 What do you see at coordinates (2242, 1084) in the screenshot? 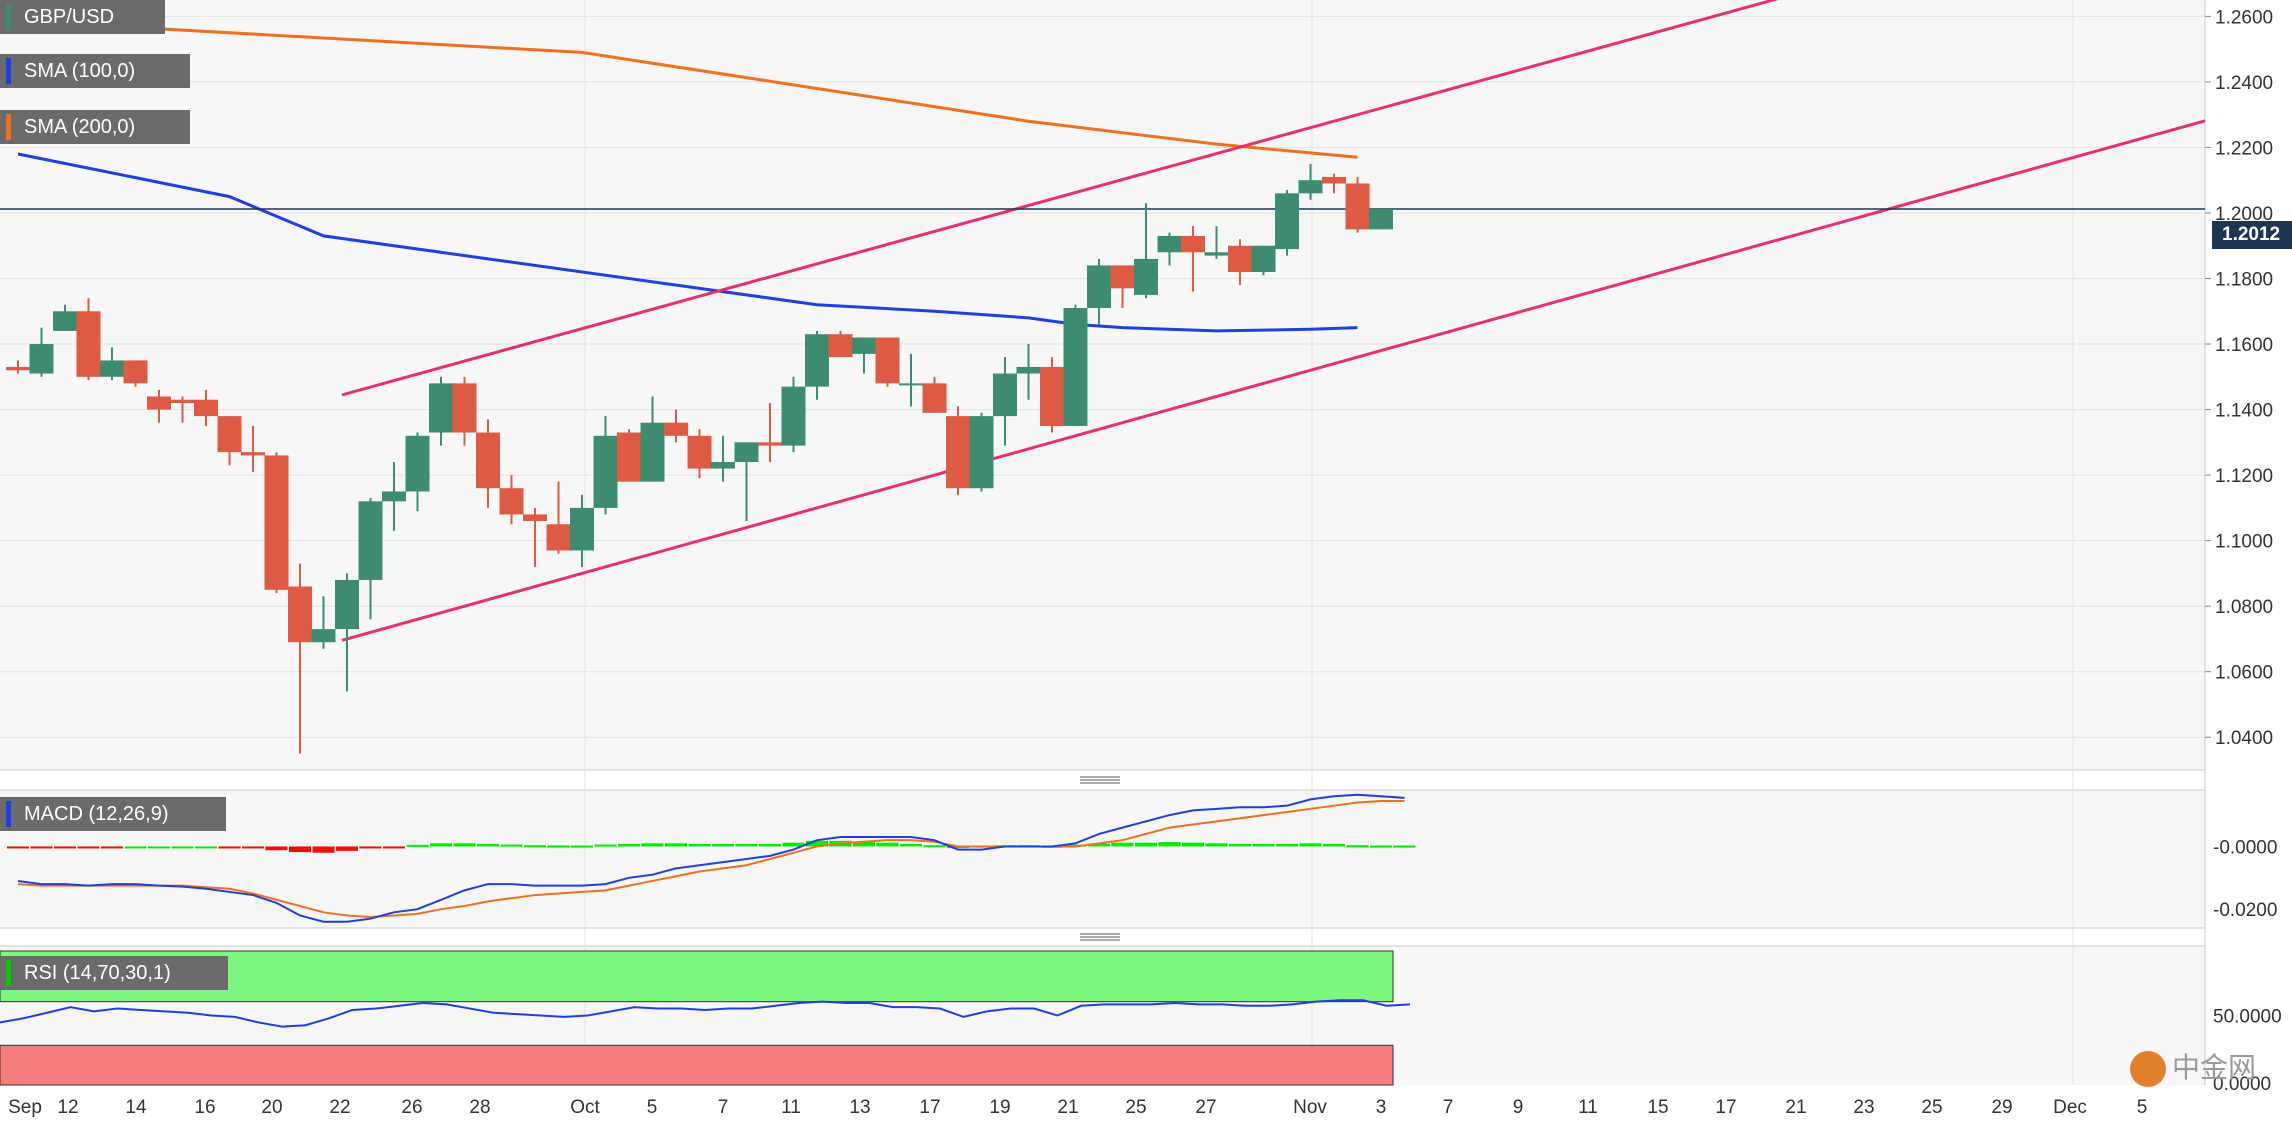
I see `rsi-tick-label: 0.0000` at bounding box center [2242, 1084].